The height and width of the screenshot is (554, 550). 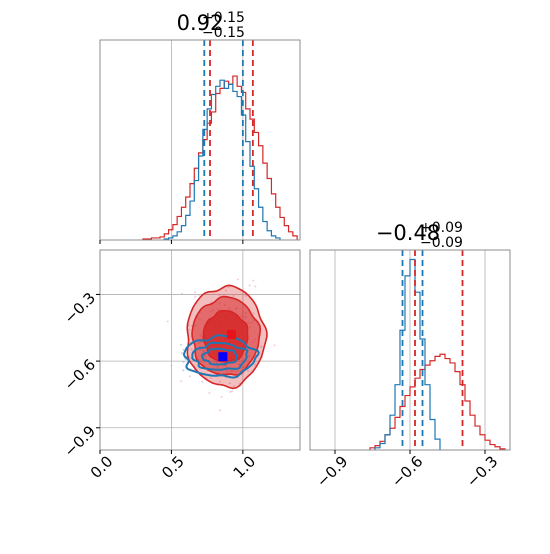 I want to click on panel3-title-value: −0.48, so click(x=408, y=233).